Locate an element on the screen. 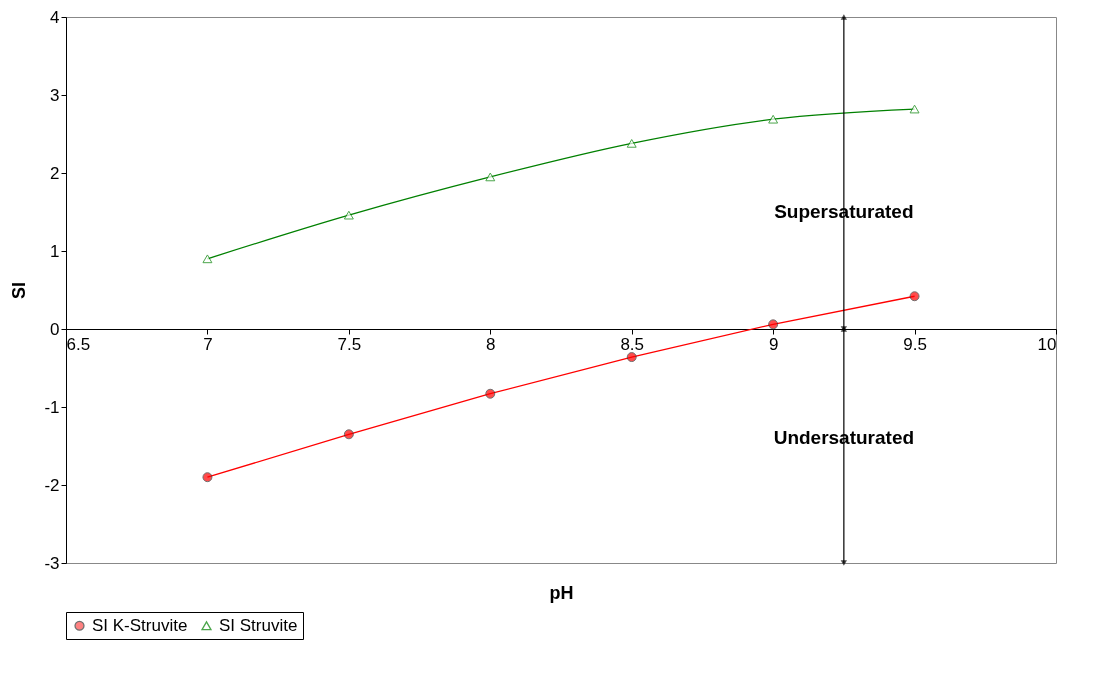  x-tick-label: 9.5 is located at coordinates (915, 344).